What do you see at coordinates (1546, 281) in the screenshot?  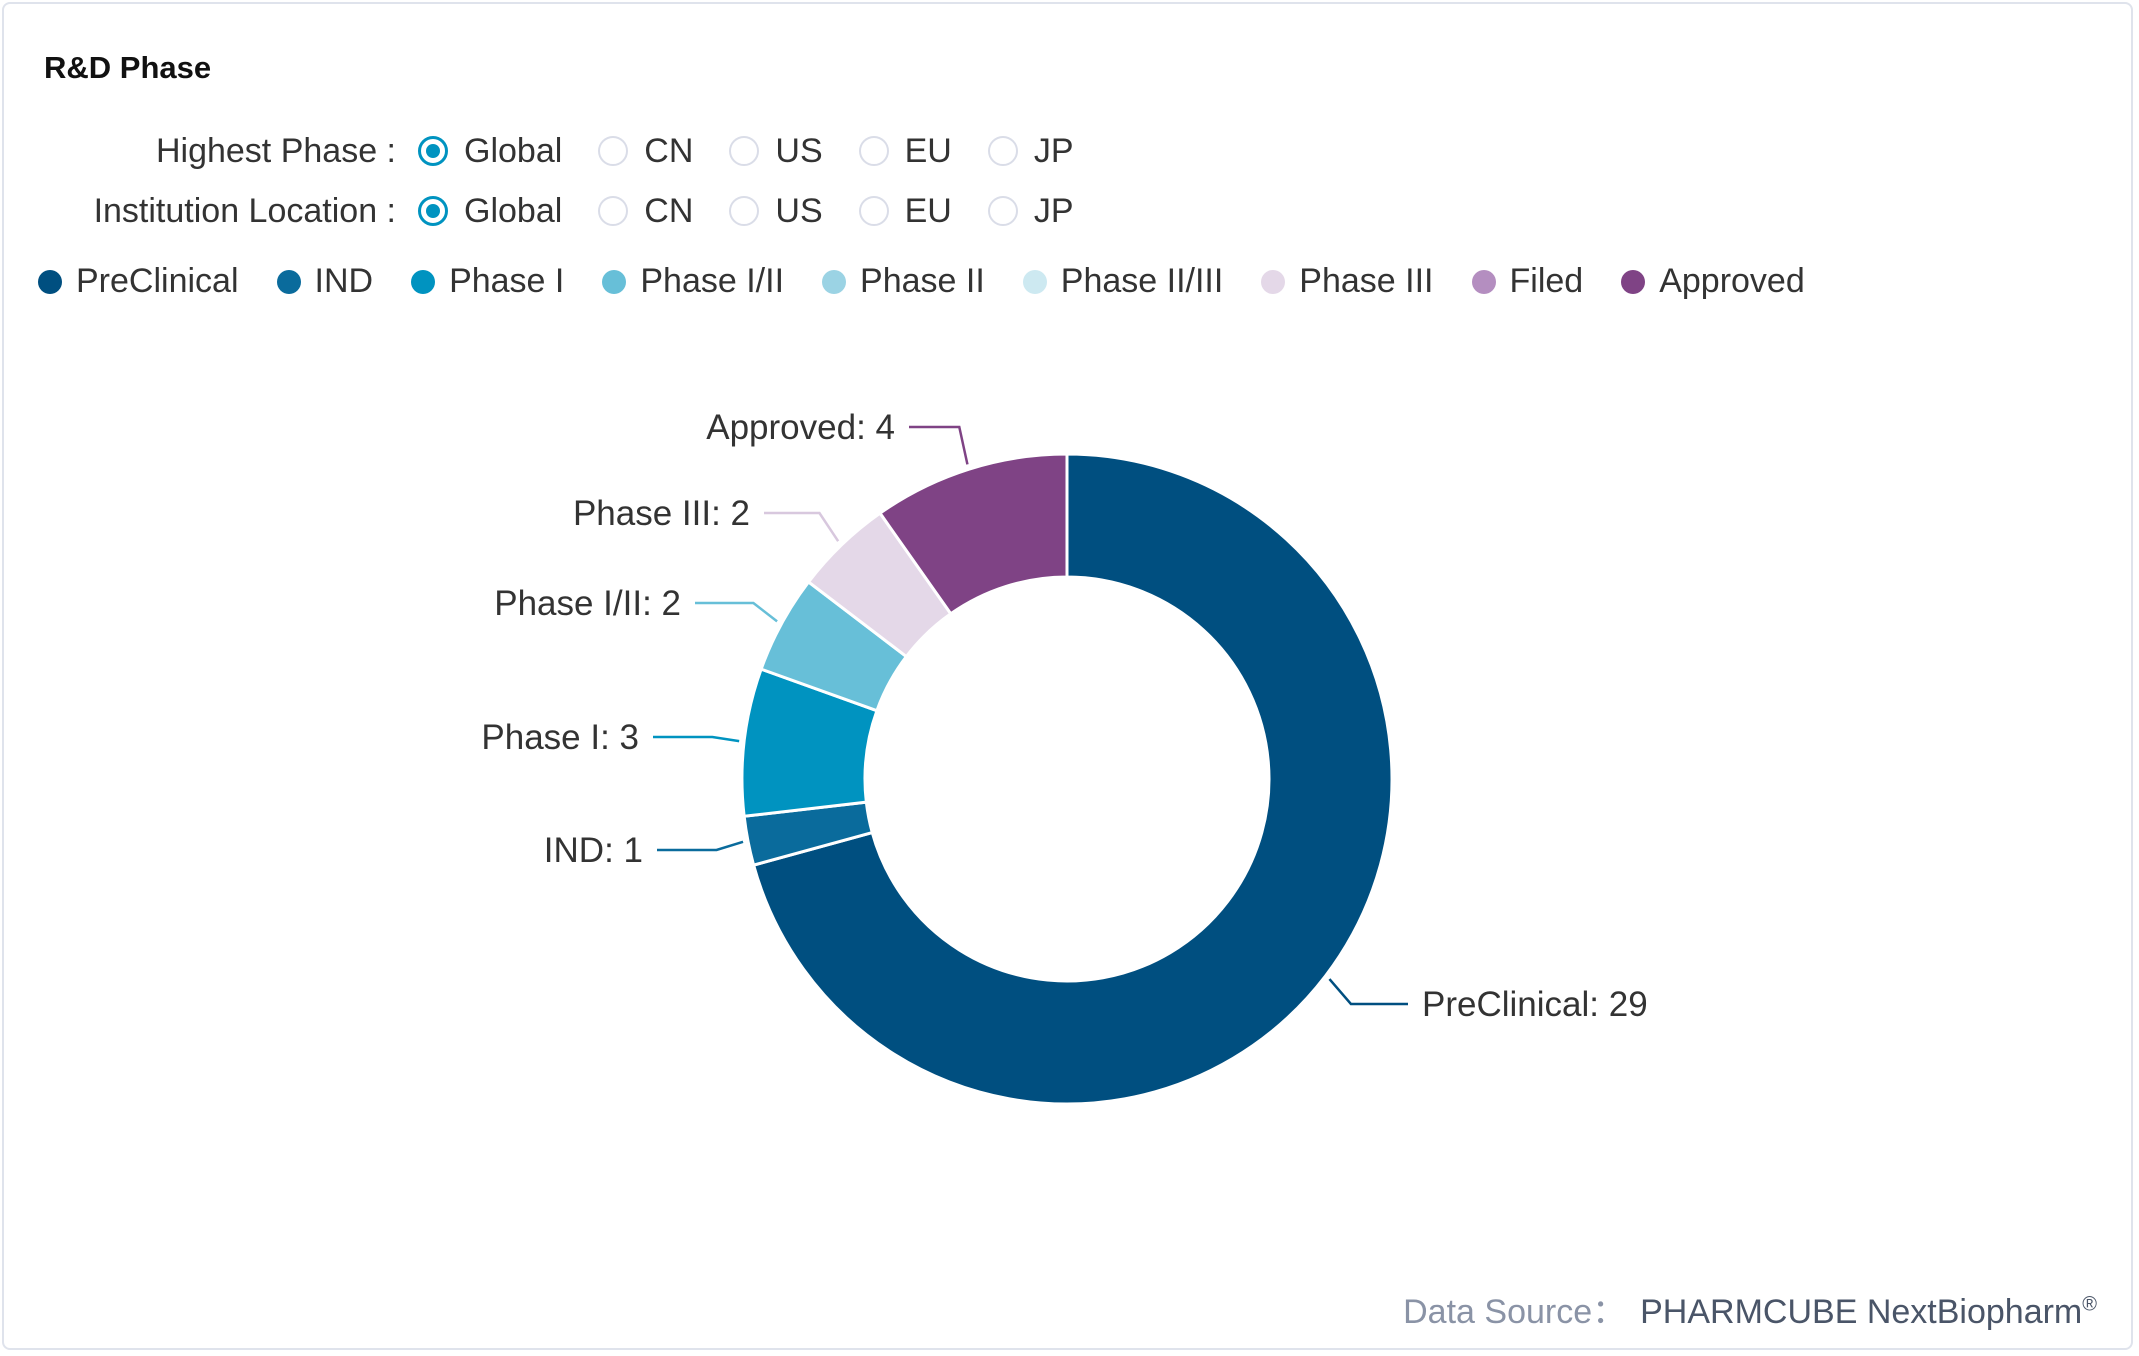 I see `legend-label: Filed` at bounding box center [1546, 281].